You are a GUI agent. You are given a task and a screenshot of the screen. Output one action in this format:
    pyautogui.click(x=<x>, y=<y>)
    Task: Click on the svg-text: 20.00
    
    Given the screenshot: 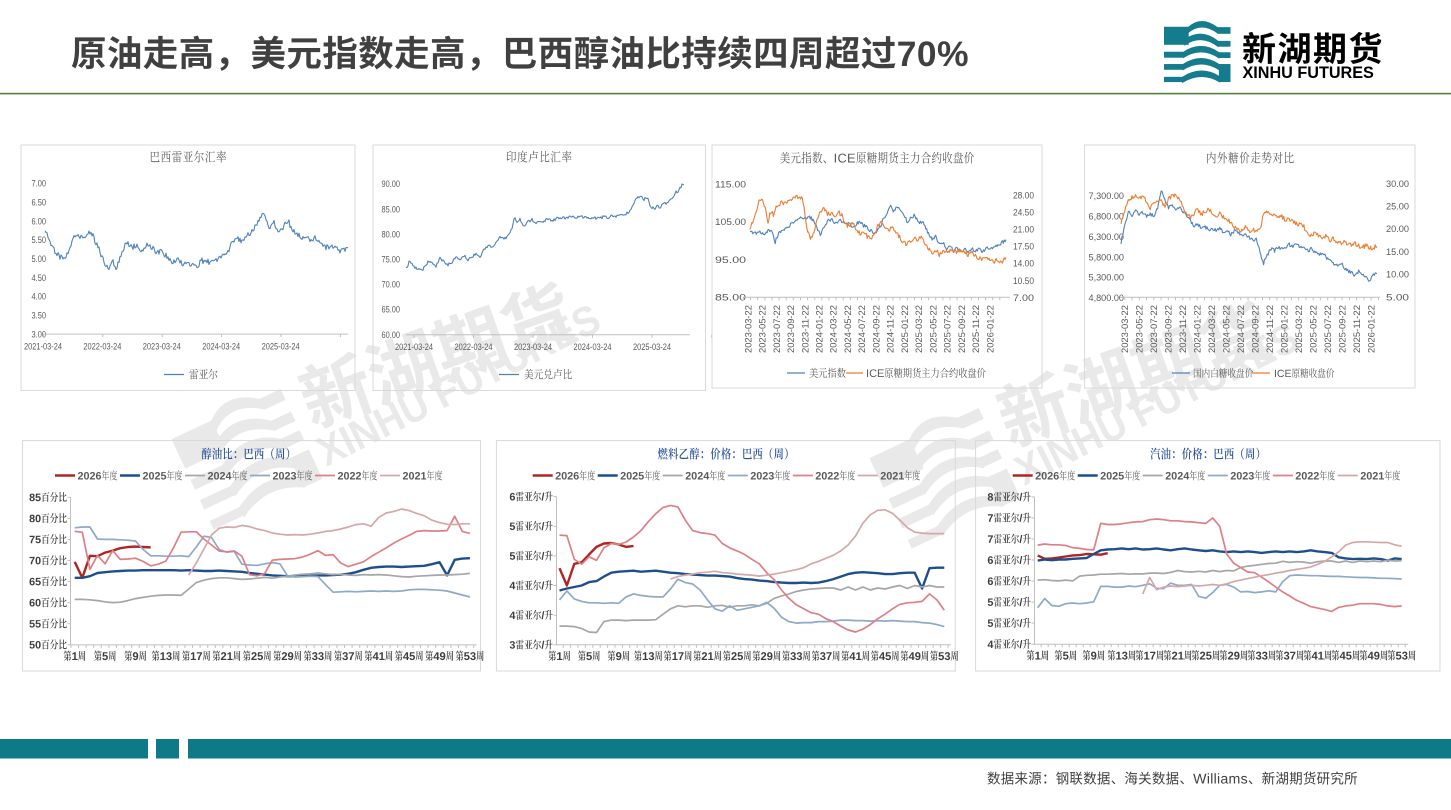 What is the action you would take?
    pyautogui.click(x=1397, y=229)
    